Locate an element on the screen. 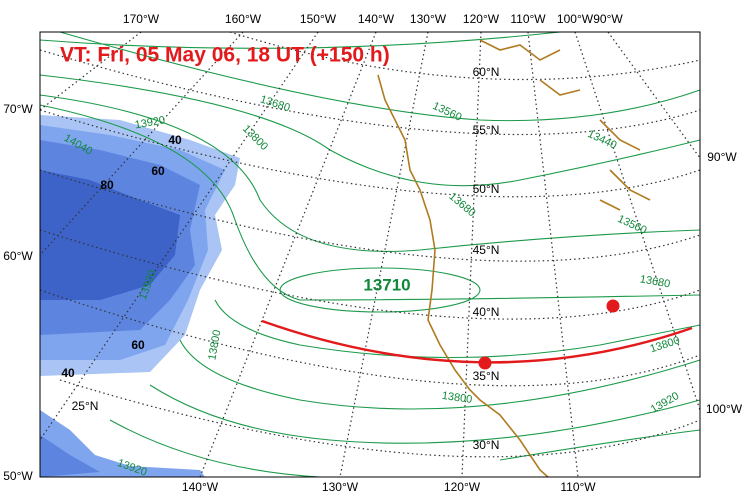 This screenshot has width=750, height=502. lon-label: 160°W is located at coordinates (243, 19).